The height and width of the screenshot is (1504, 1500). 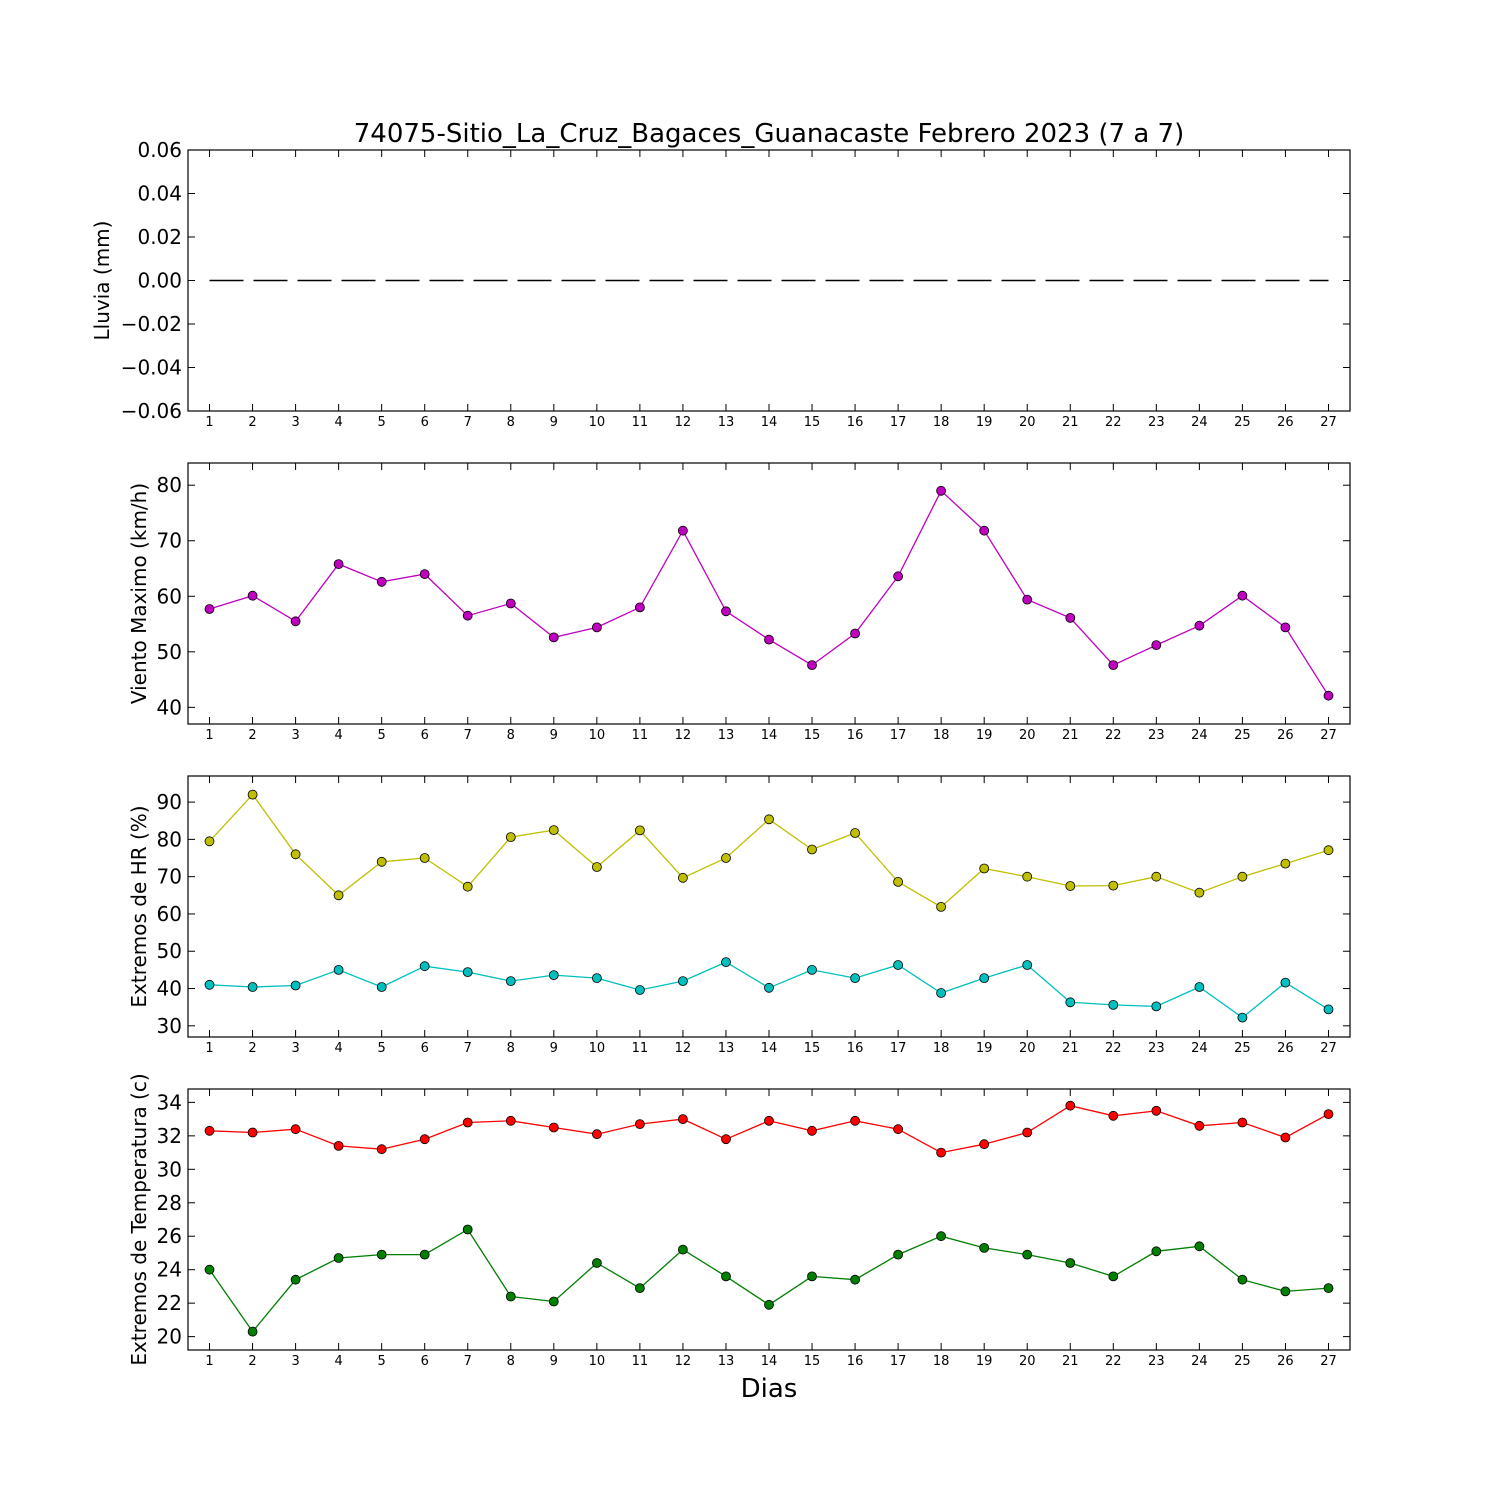 What do you see at coordinates (169, 1169) in the screenshot?
I see `y-tick-label: 30` at bounding box center [169, 1169].